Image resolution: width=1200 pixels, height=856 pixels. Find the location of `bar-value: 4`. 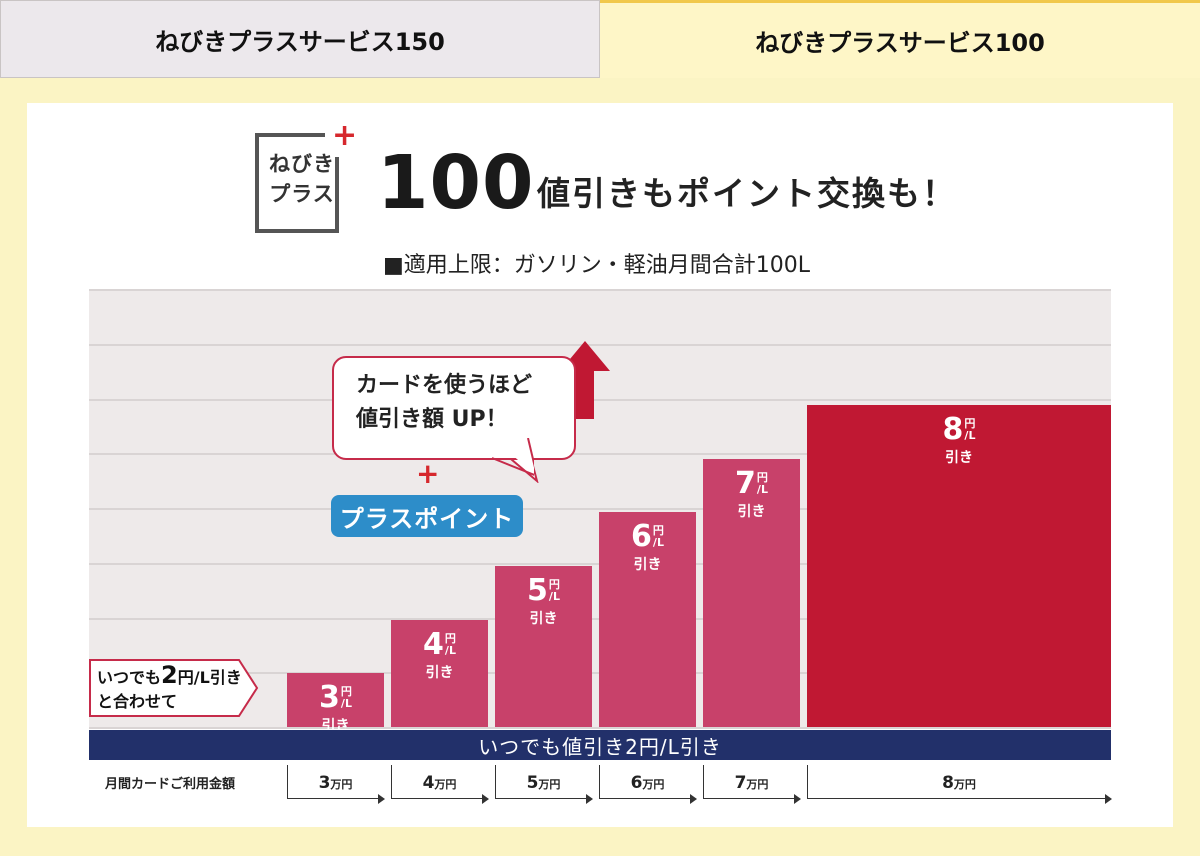

bar-value: 4 is located at coordinates (433, 644).